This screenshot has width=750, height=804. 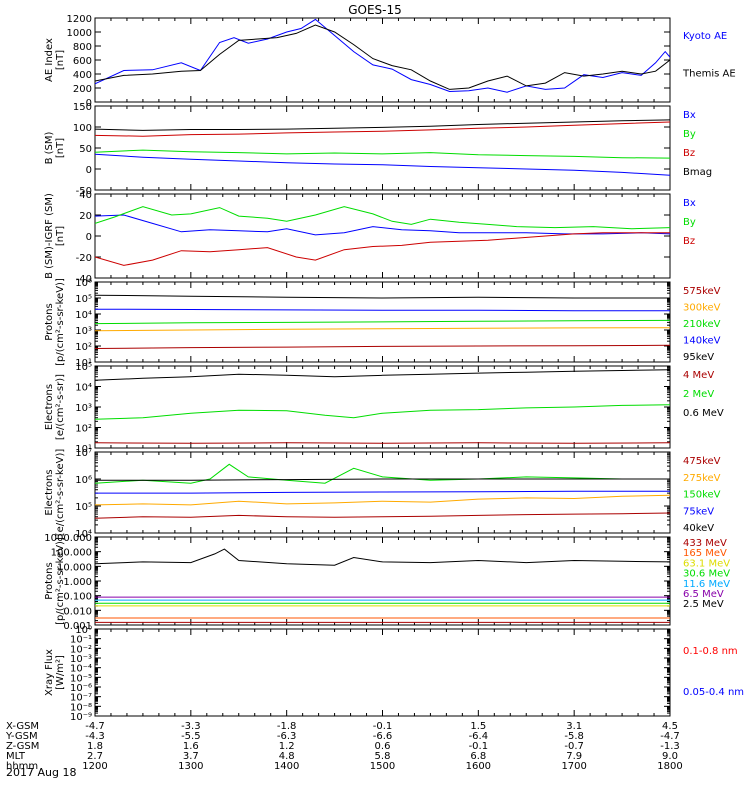 I want to click on y-axis-title: Xray Flux, so click(x=49, y=672).